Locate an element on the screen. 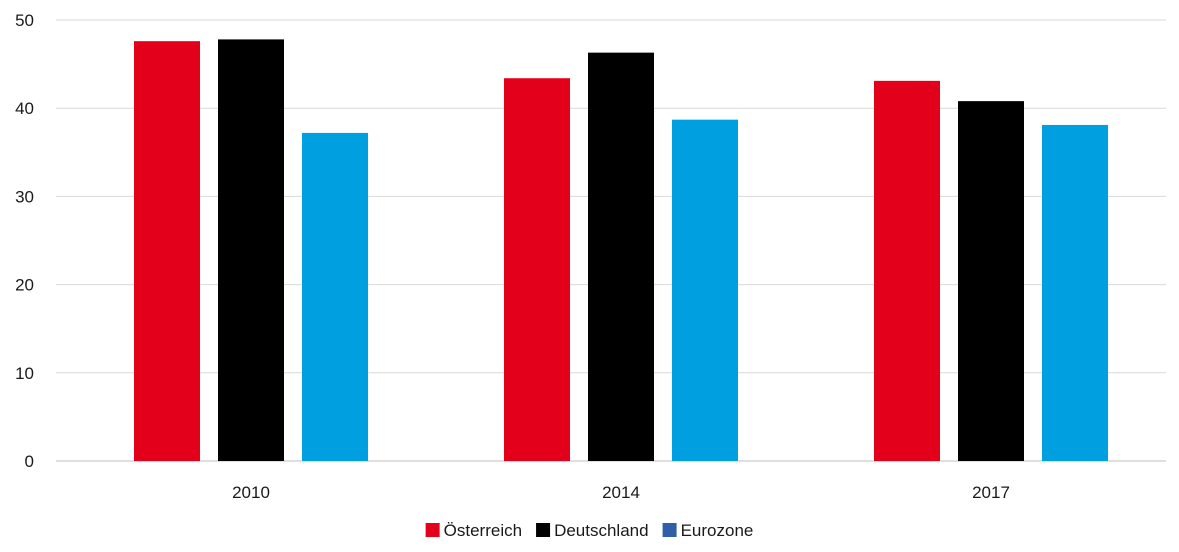  x-category-label: 2010 is located at coordinates (251, 492).